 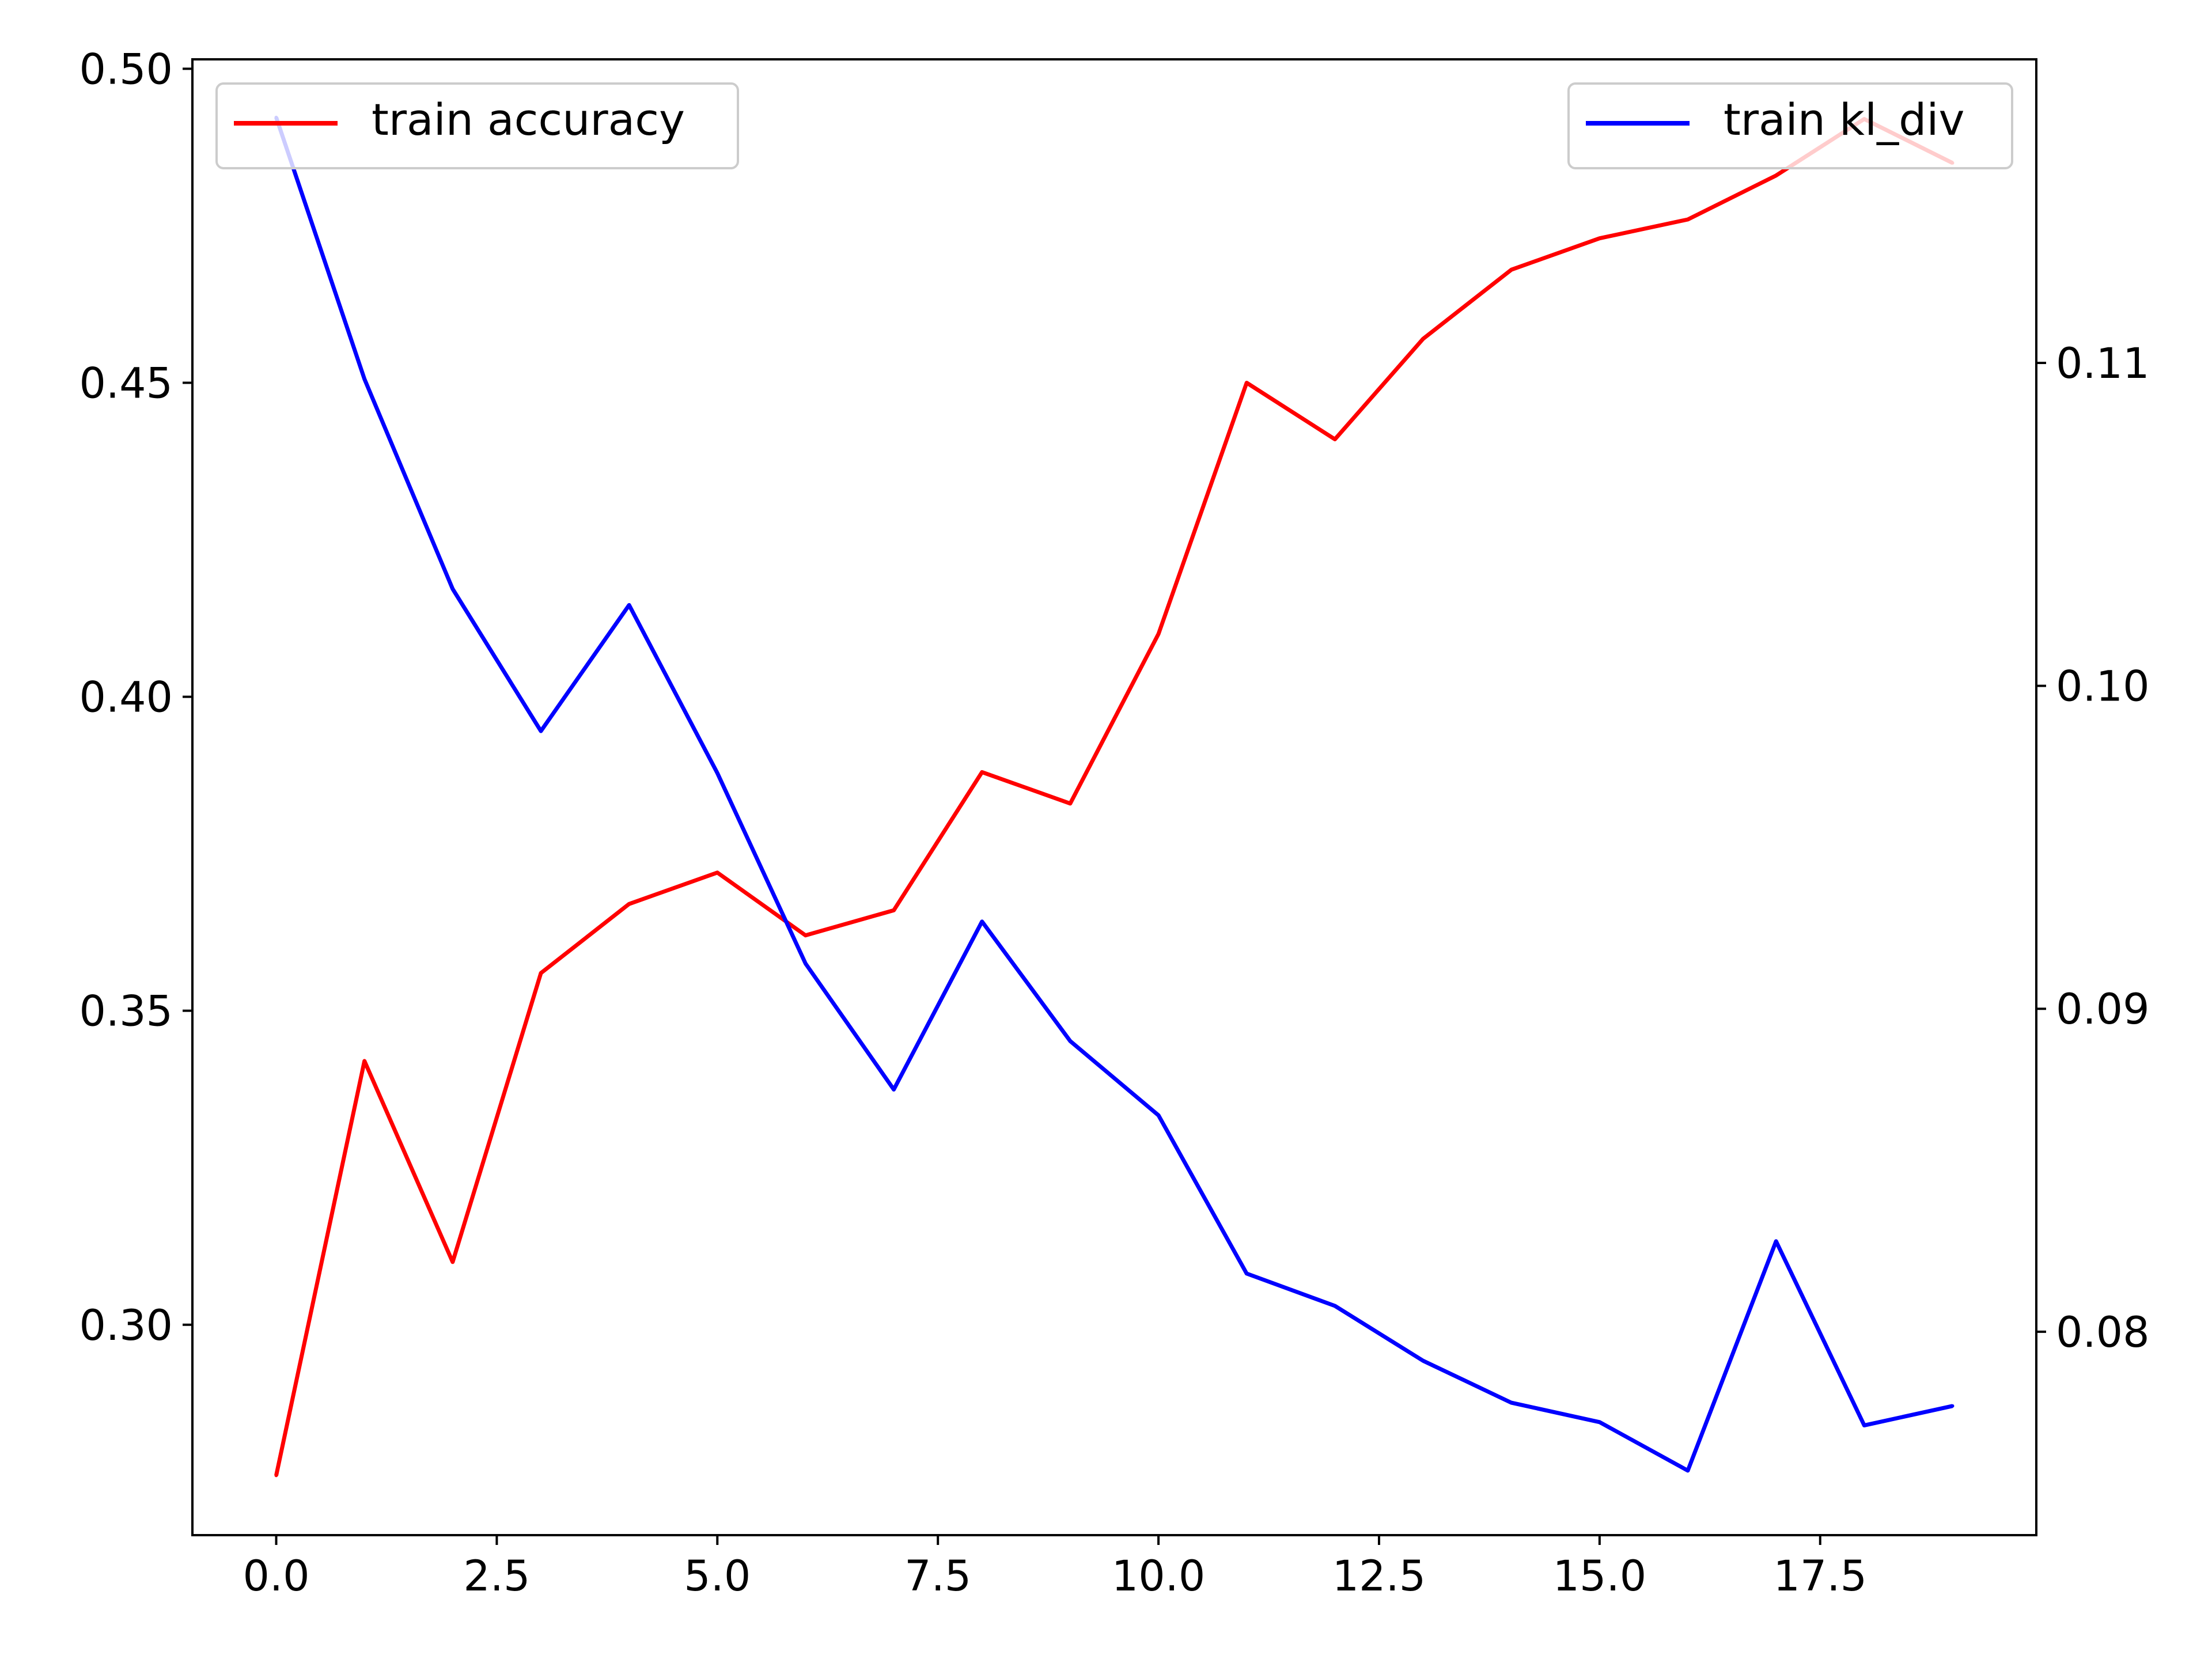 I want to click on legend-left-label: train accuracy, so click(x=528, y=119).